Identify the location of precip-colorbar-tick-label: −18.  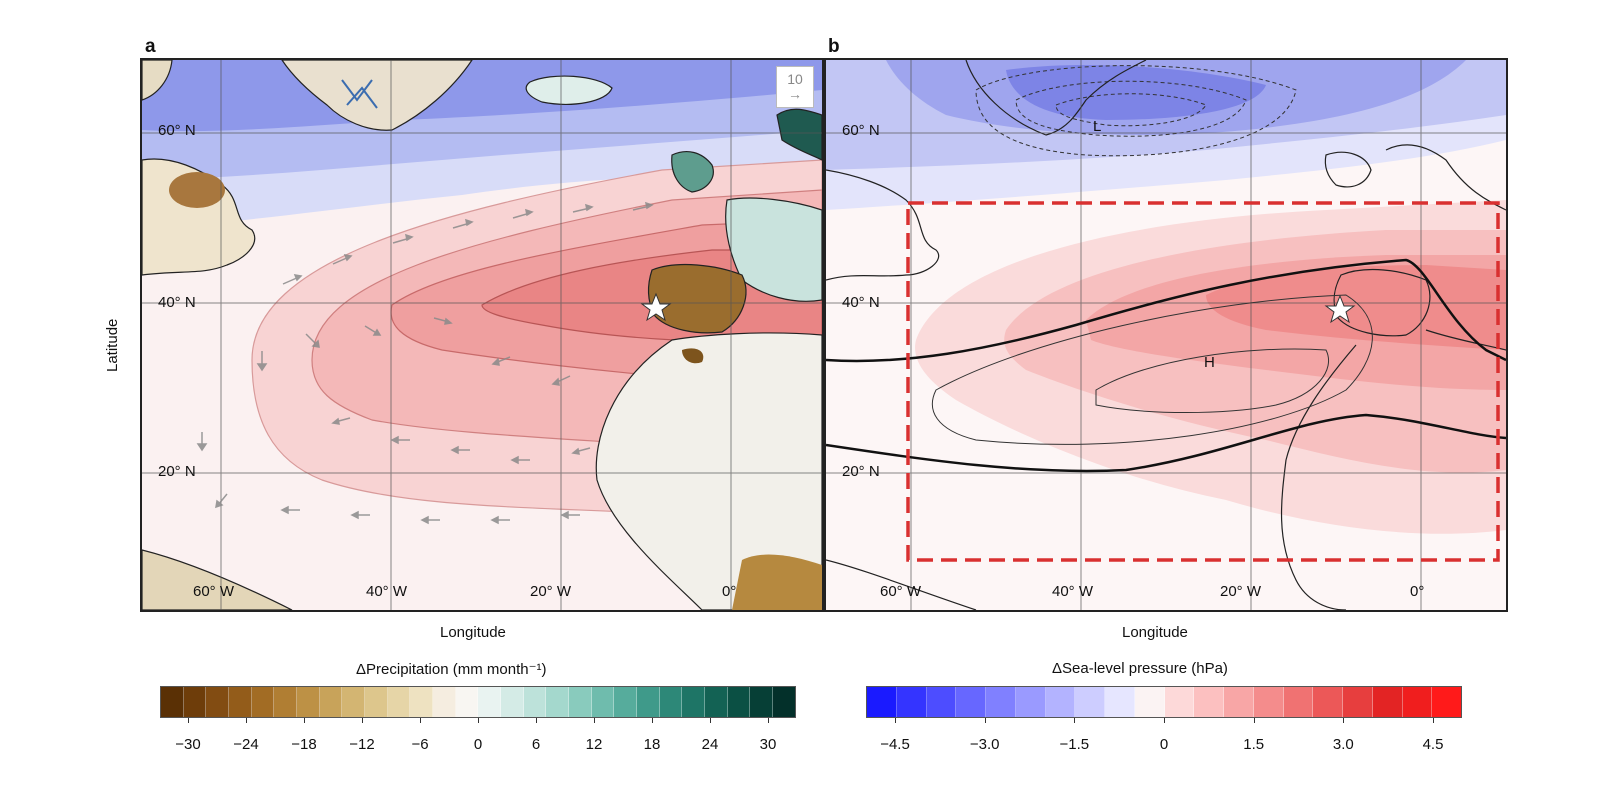
(304, 744).